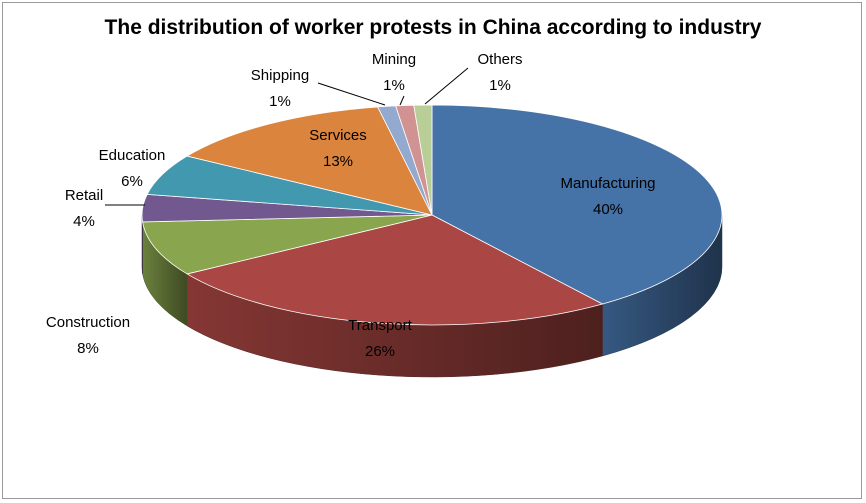  What do you see at coordinates (402, 100) in the screenshot?
I see `leader-line-mining` at bounding box center [402, 100].